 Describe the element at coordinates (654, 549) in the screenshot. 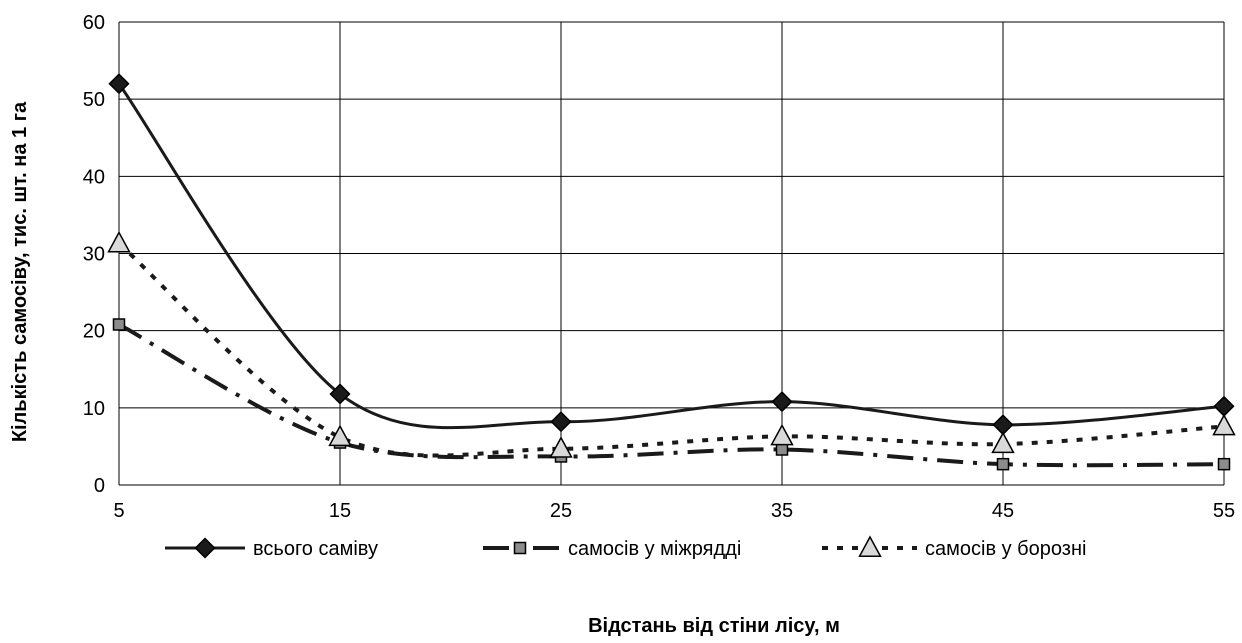

I see `legend-label: самосів у міжрядді` at that location.